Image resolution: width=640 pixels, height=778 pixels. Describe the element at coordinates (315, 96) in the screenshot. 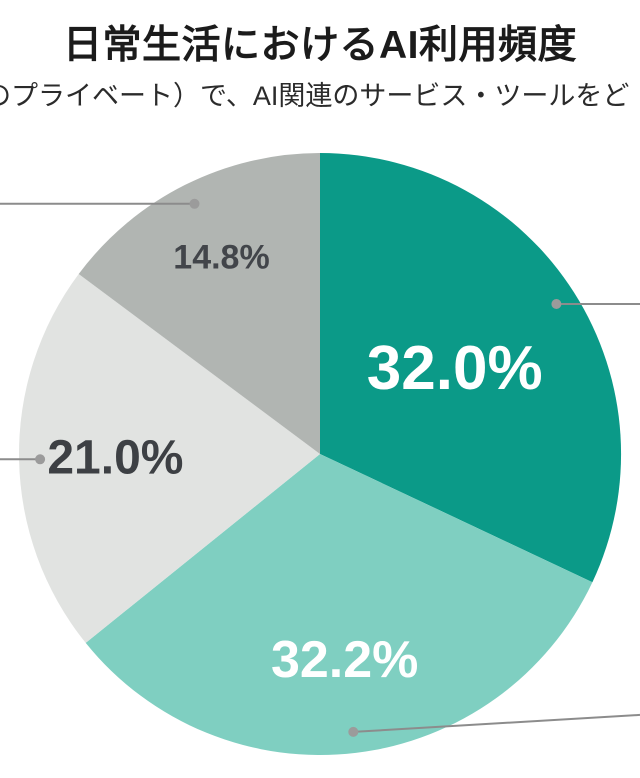

I see `chart-subtitle: のプライベート）で、AI関連のサービス・ツールをど` at that location.